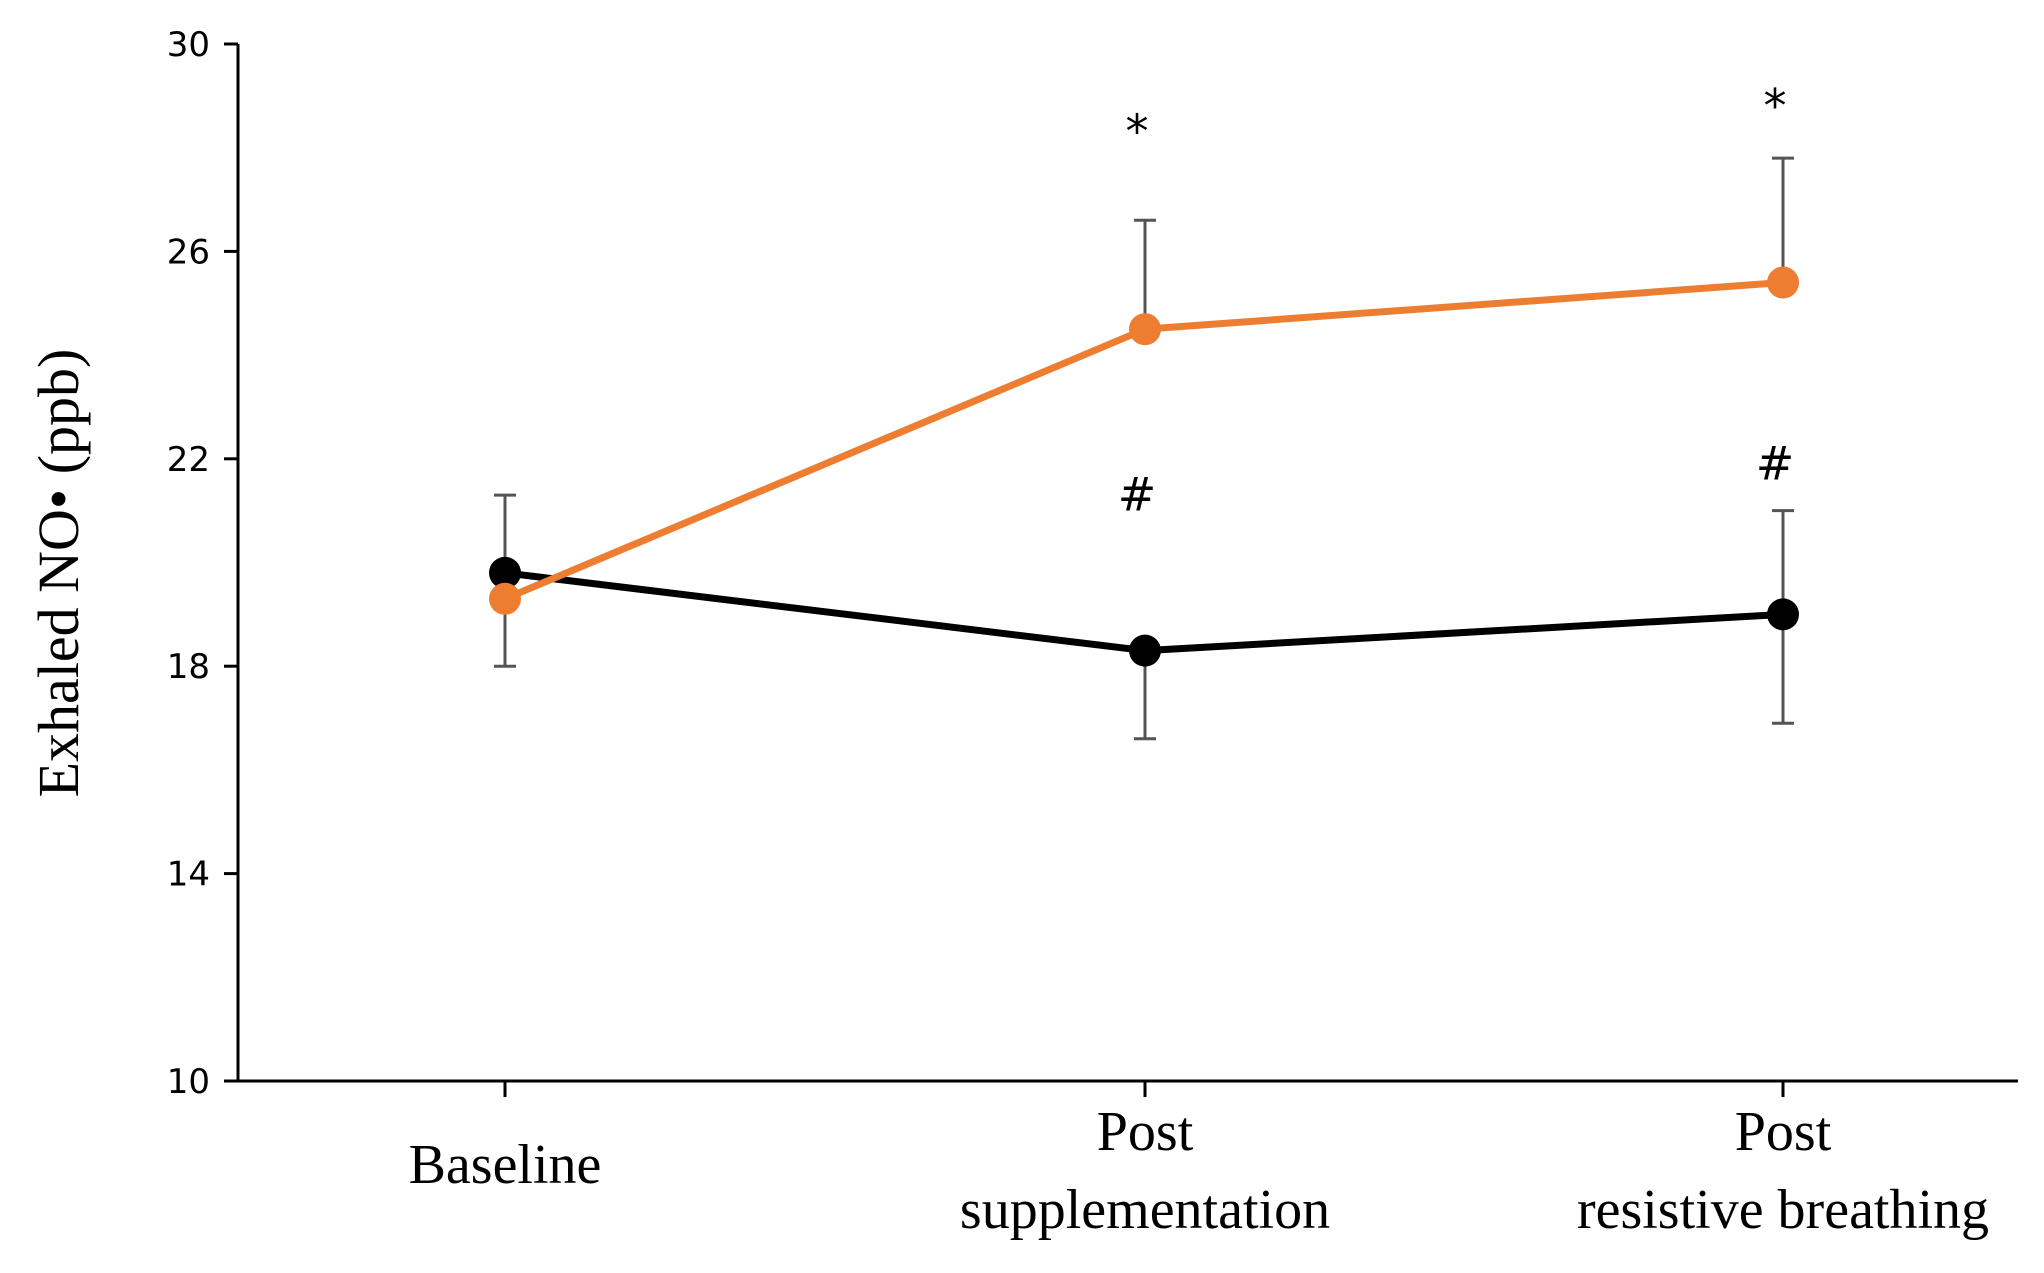 This screenshot has width=2044, height=1273. Describe the element at coordinates (1145, 1210) in the screenshot. I see `x-tick-label: supplementation` at that location.